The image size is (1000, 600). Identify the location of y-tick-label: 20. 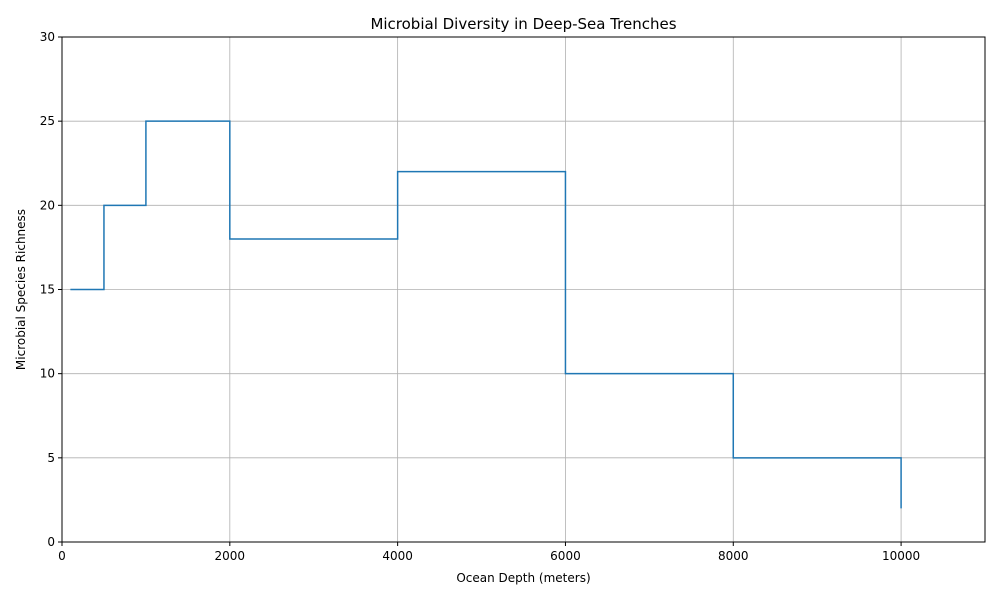
(47, 205).